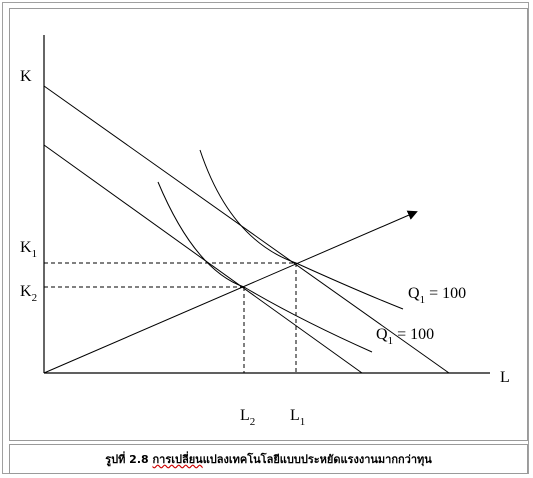 The image size is (533, 478). I want to click on isoquant-lower-label: Q1 = 100, so click(405, 336).